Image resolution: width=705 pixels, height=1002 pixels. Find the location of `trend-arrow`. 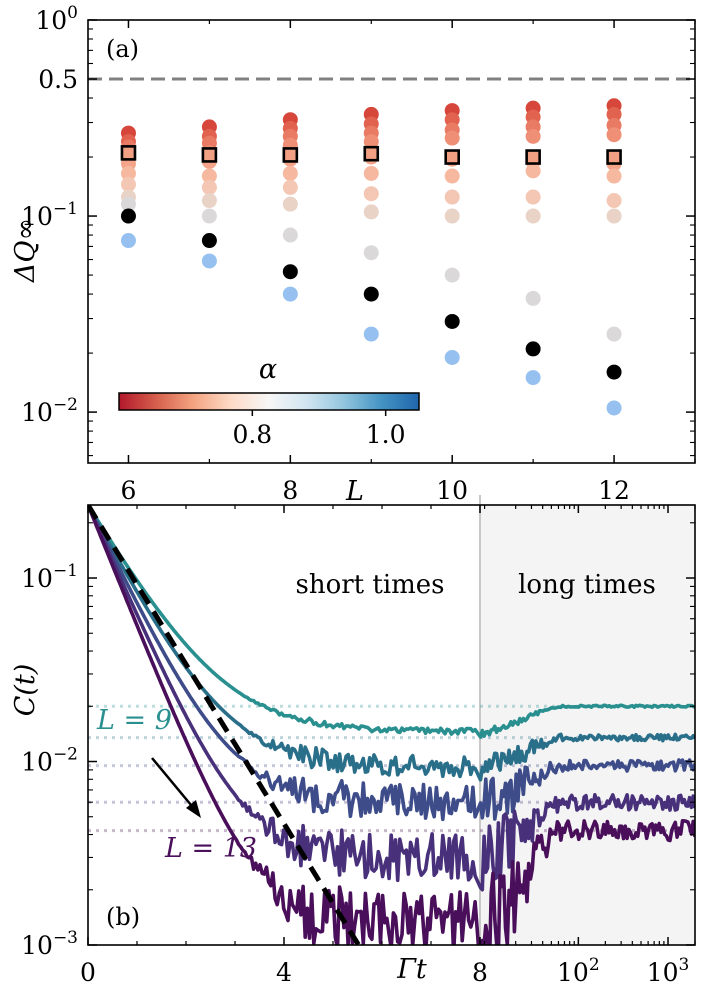

trend-arrow is located at coordinates (176, 787).